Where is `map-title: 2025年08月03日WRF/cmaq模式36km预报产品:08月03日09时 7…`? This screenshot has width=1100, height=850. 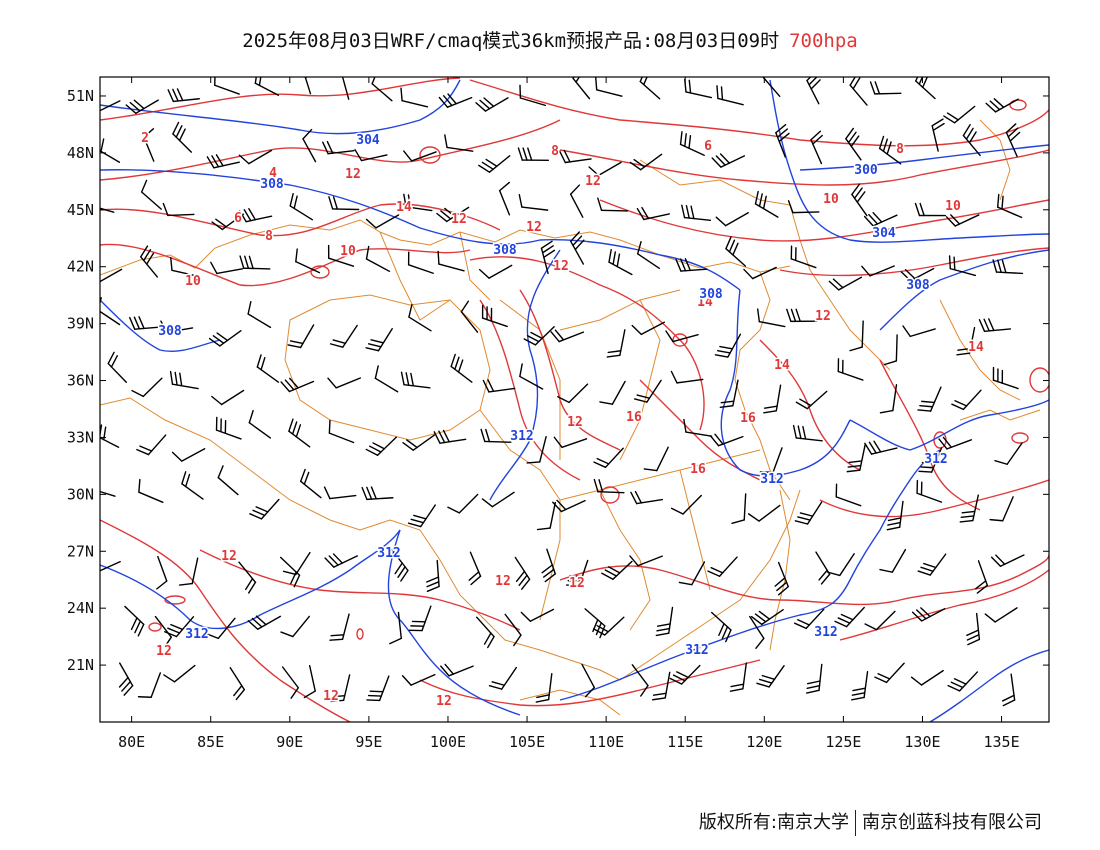
map-title: 2025年08月03日WRF/cmaq模式36km预报产品:08月03日09时 7… is located at coordinates (550, 39).